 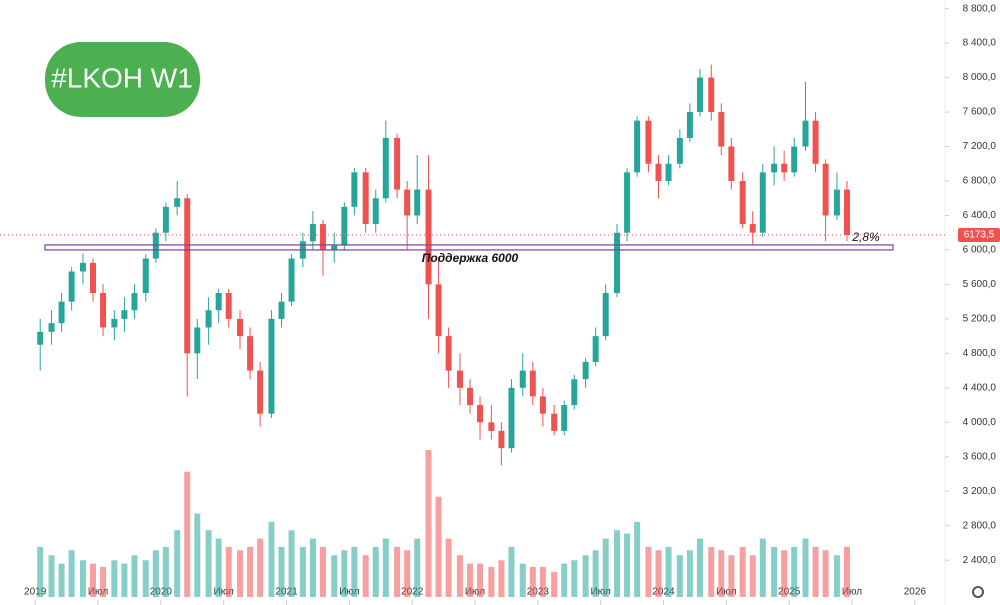 What do you see at coordinates (470, 258) in the screenshot?
I see `support-label: Поддержка 6000` at bounding box center [470, 258].